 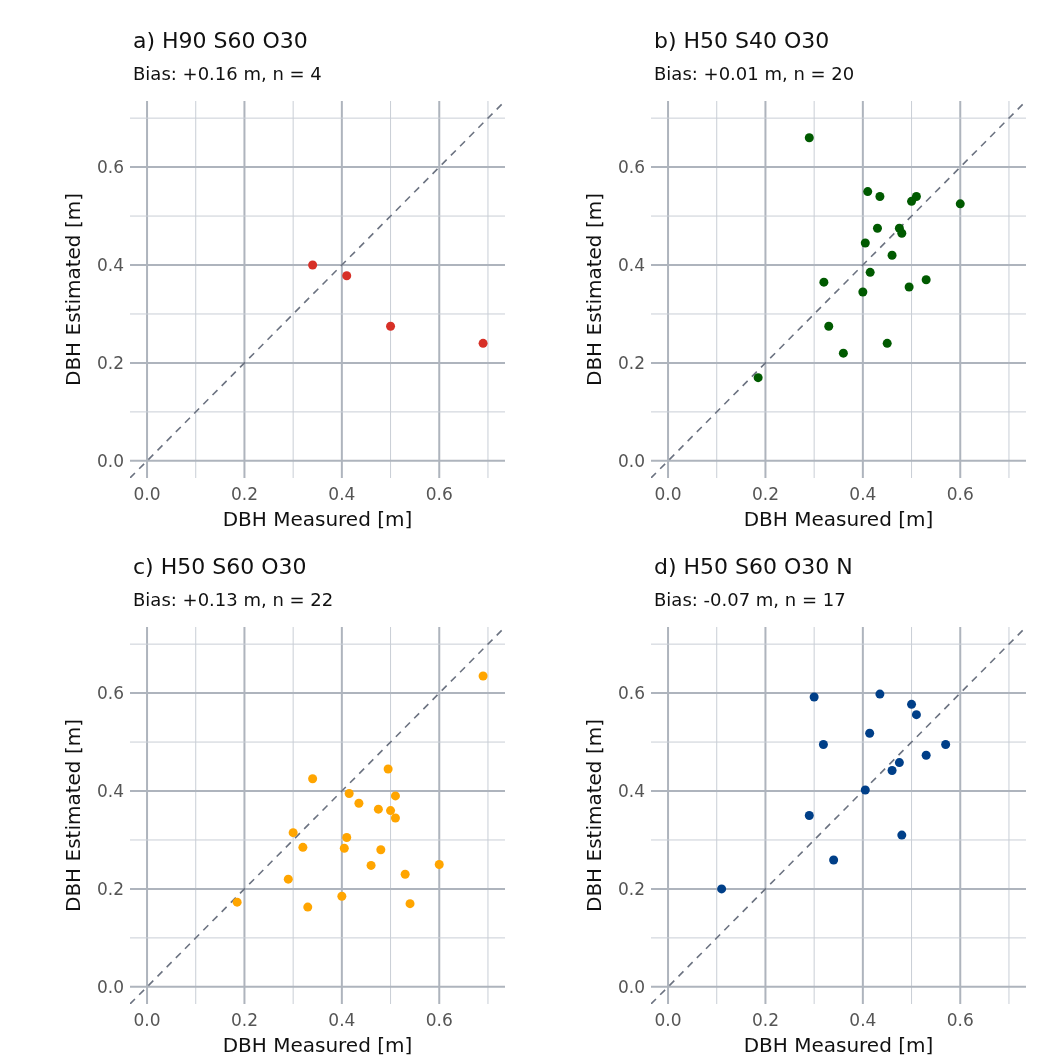 What do you see at coordinates (742, 40) in the screenshot?
I see `chart-title: b) H50 S40 O30` at bounding box center [742, 40].